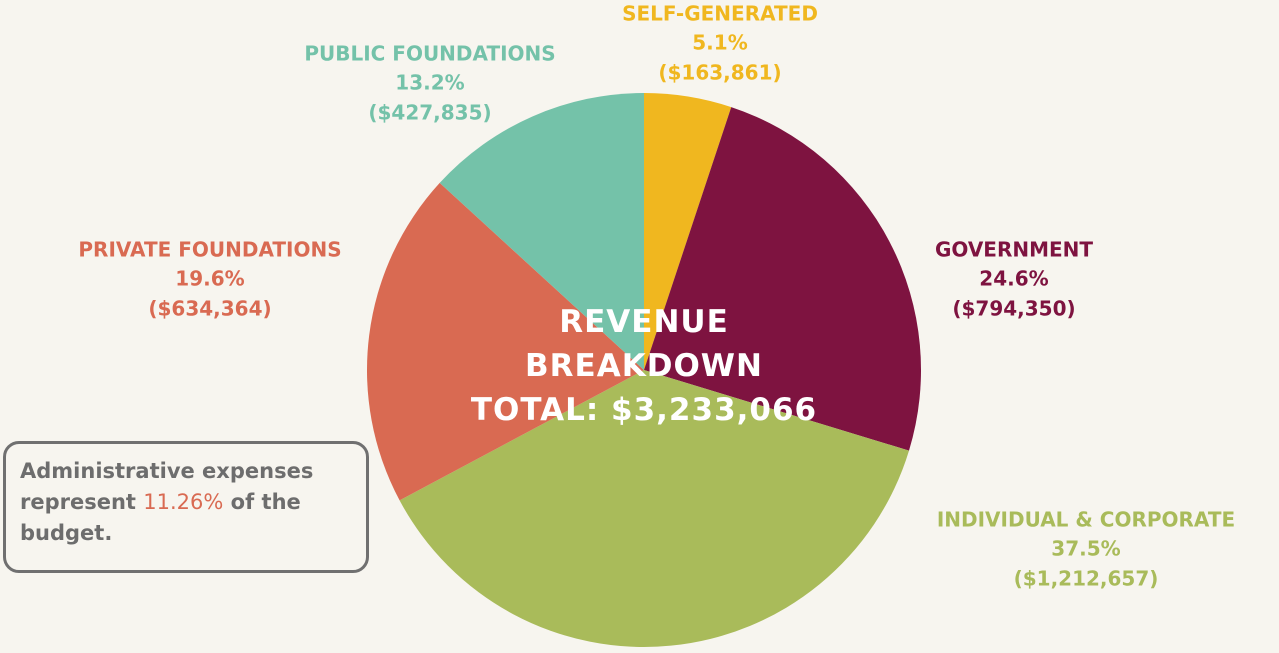 This screenshot has height=653, width=1279. What do you see at coordinates (160, 517) in the screenshot?
I see `annotation-text: of the budget.` at bounding box center [160, 517].